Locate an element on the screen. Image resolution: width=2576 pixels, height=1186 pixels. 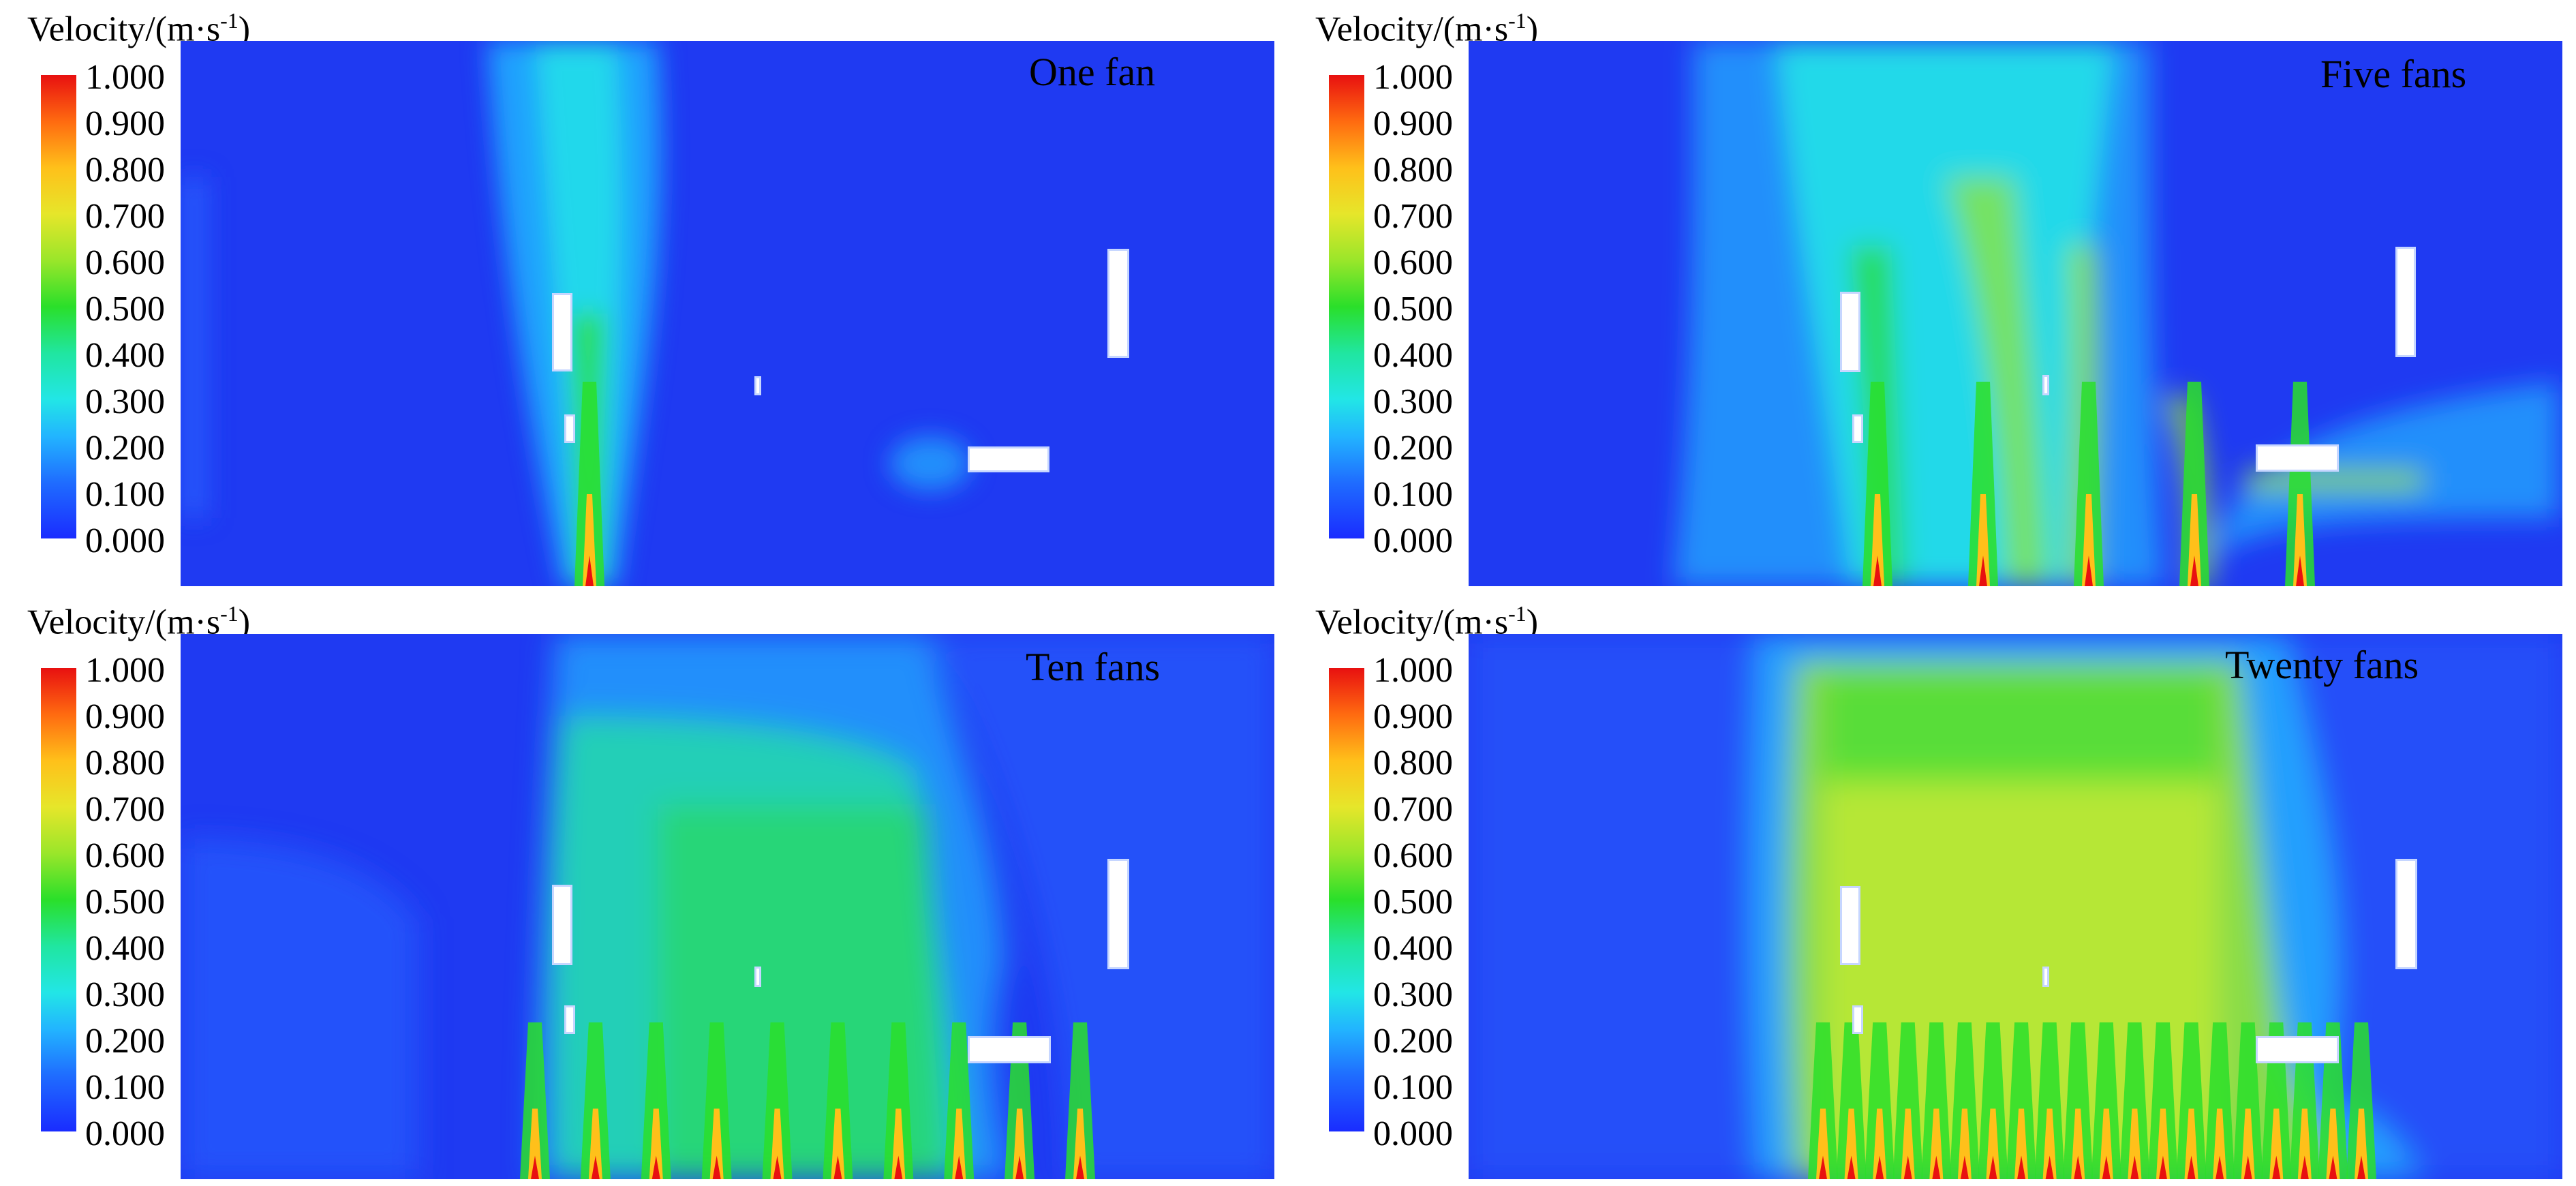
panel-label: Five fans is located at coordinates (2393, 74).